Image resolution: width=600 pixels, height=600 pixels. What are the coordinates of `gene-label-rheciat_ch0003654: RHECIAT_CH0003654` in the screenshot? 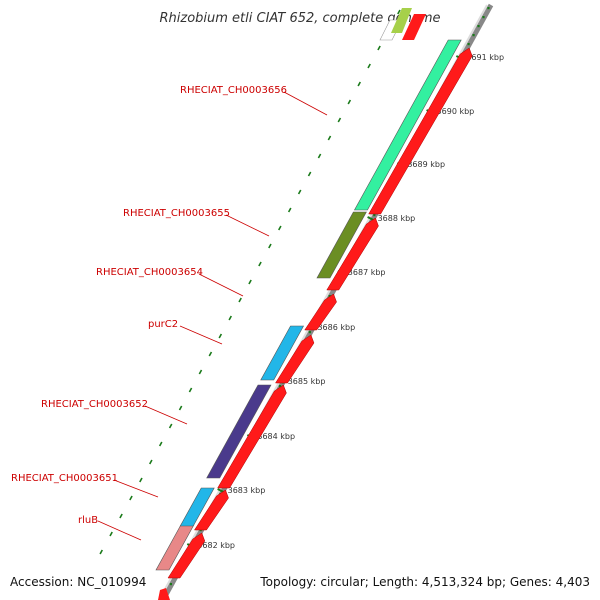 It's located at (149, 272).